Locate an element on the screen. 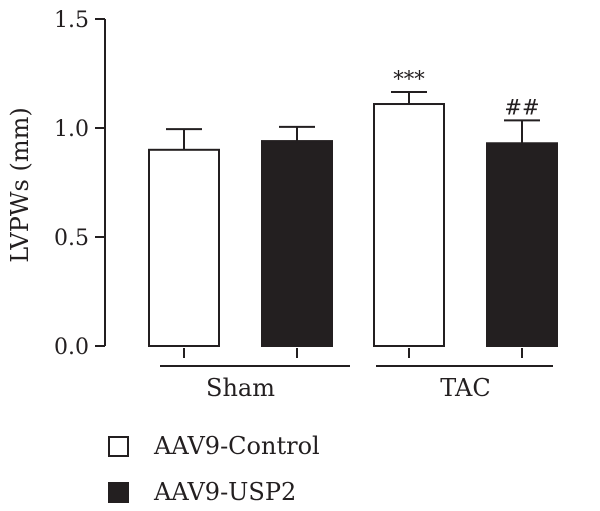  group-label: TAC is located at coordinates (465, 388).